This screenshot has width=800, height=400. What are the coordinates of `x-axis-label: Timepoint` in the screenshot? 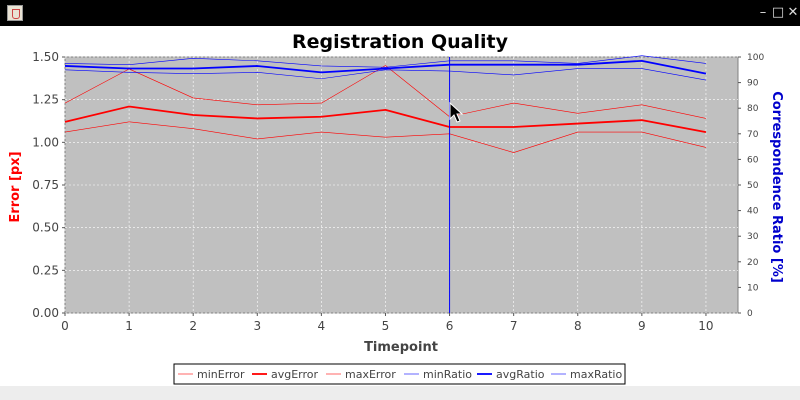 It's located at (401, 347).